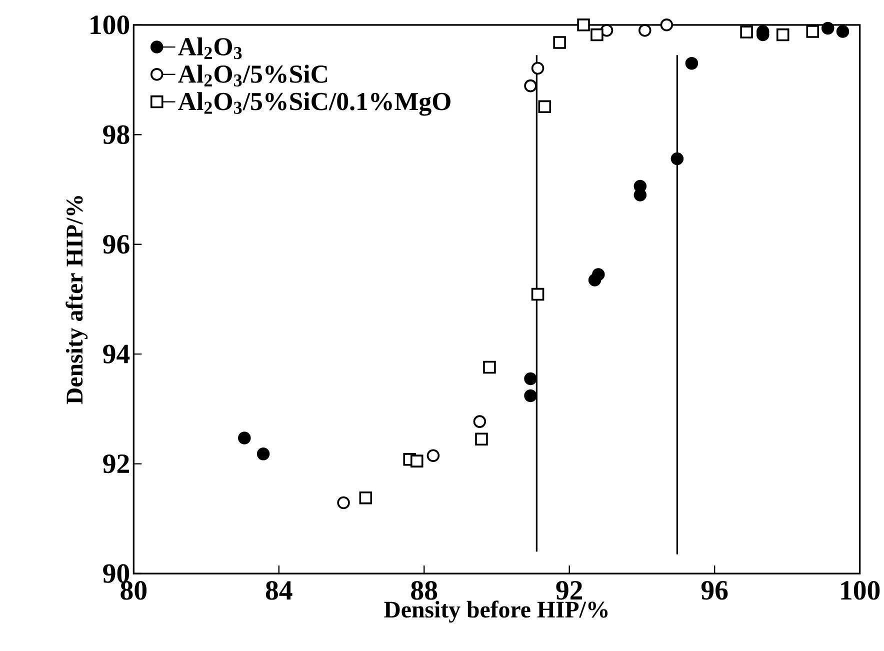  I want to click on legend-label: Al$_{2}$O$_{3}$/5%SiC, so click(253, 75).